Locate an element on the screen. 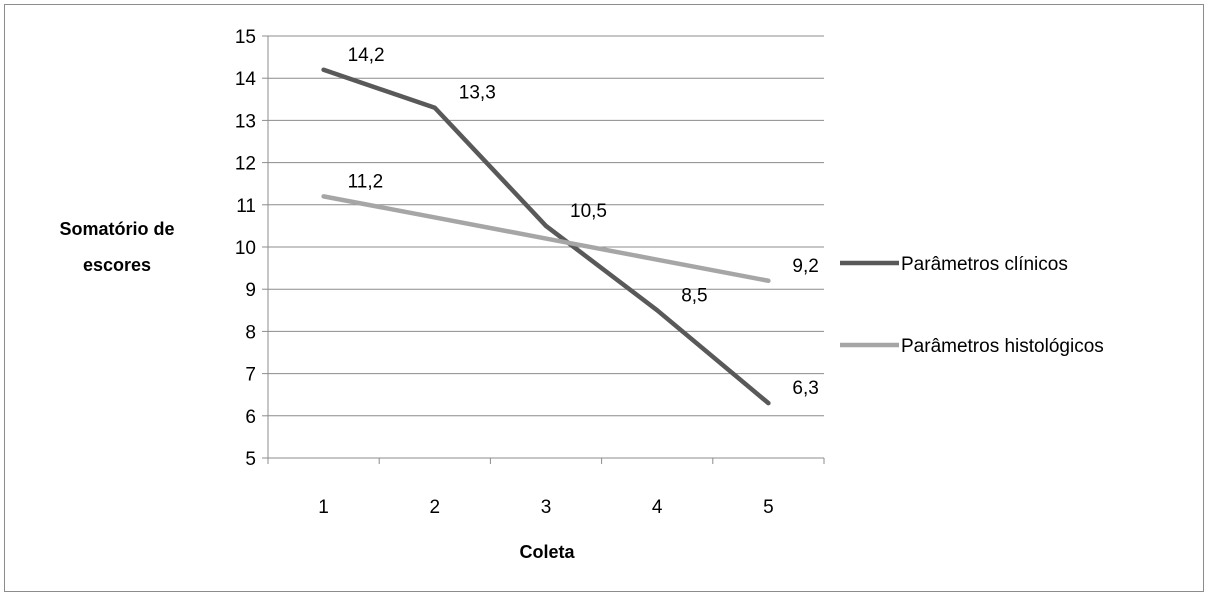  y-tick-labels: 5 6 7 8 9 10 11 12 13 14 15 is located at coordinates (246, 248).